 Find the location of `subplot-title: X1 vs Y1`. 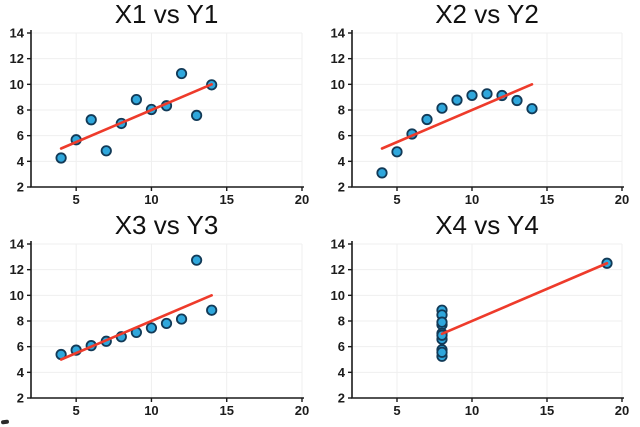

subplot-title: X1 vs Y1 is located at coordinates (167, 14).